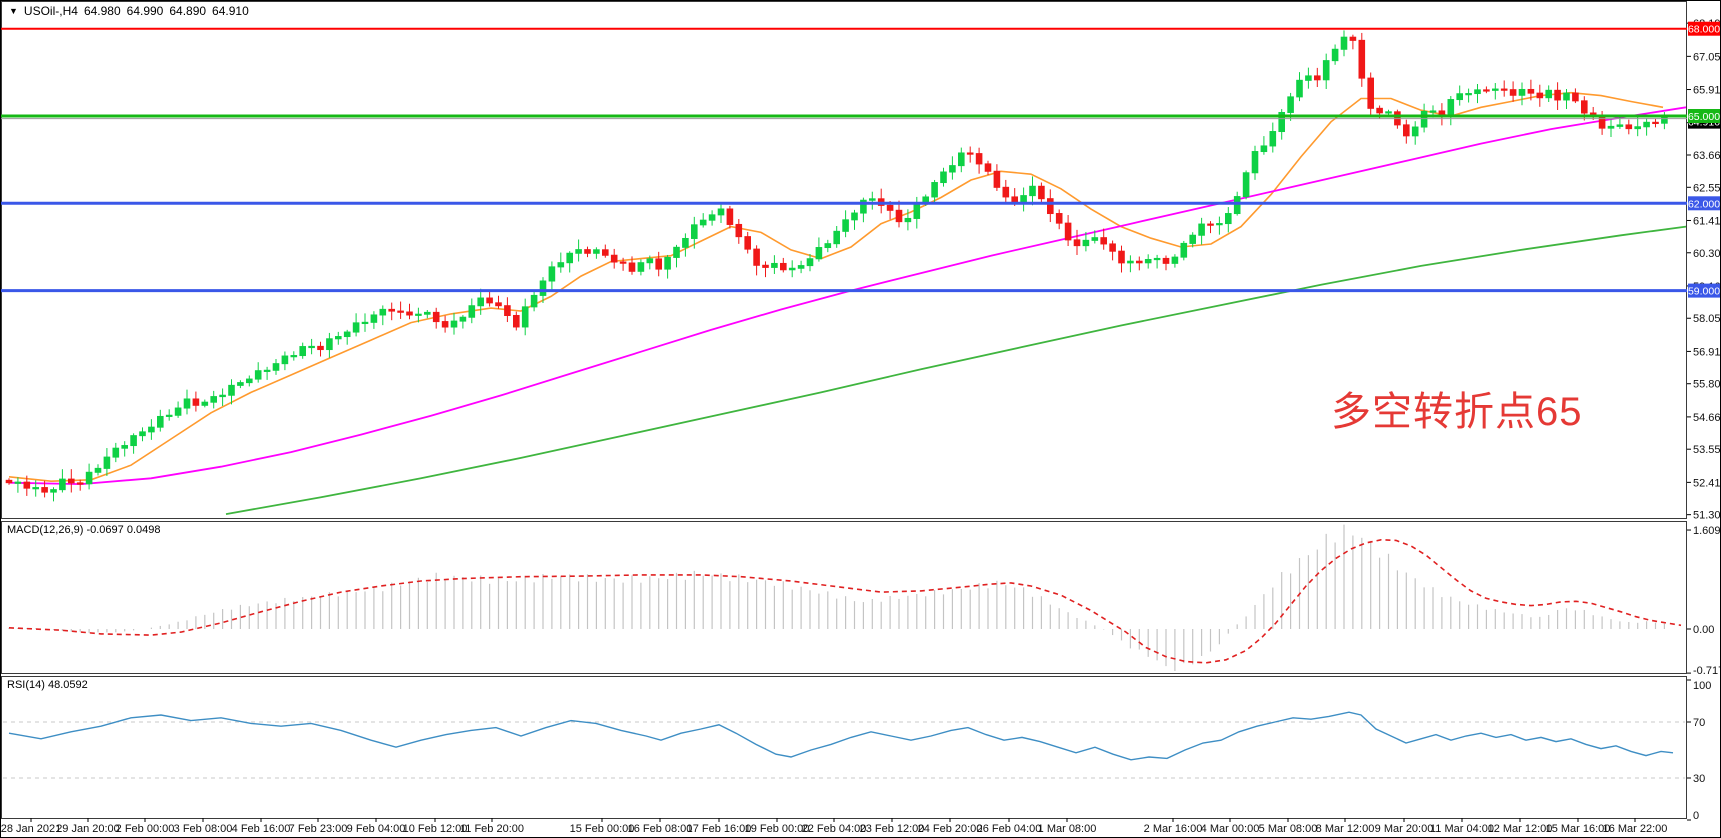  I want to click on price-badge-label: 59.000, so click(1704, 292).